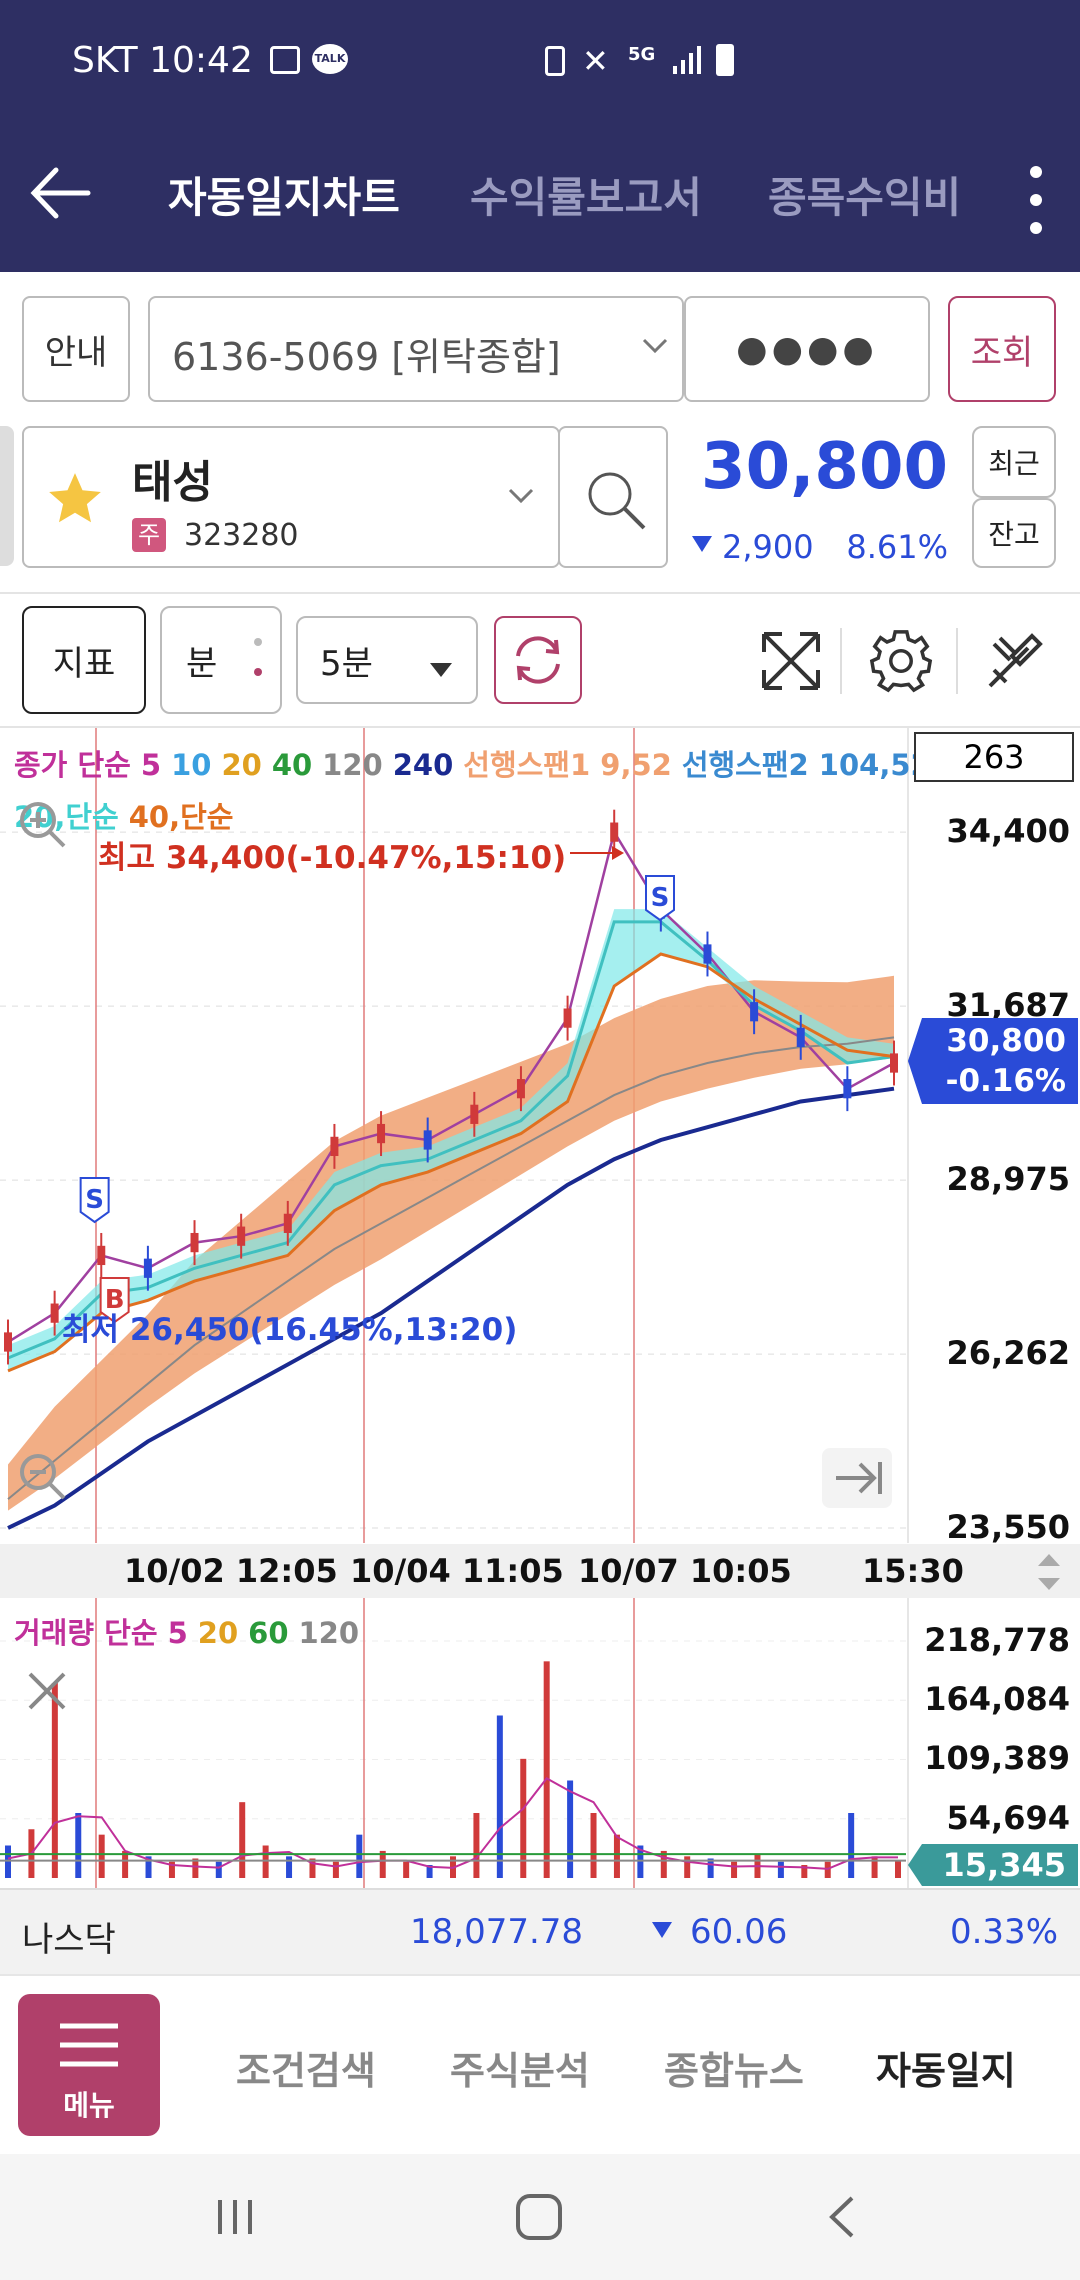 The width and height of the screenshot is (1080, 2280). What do you see at coordinates (84, 660) in the screenshot?
I see `indicator-button: 지표` at bounding box center [84, 660].